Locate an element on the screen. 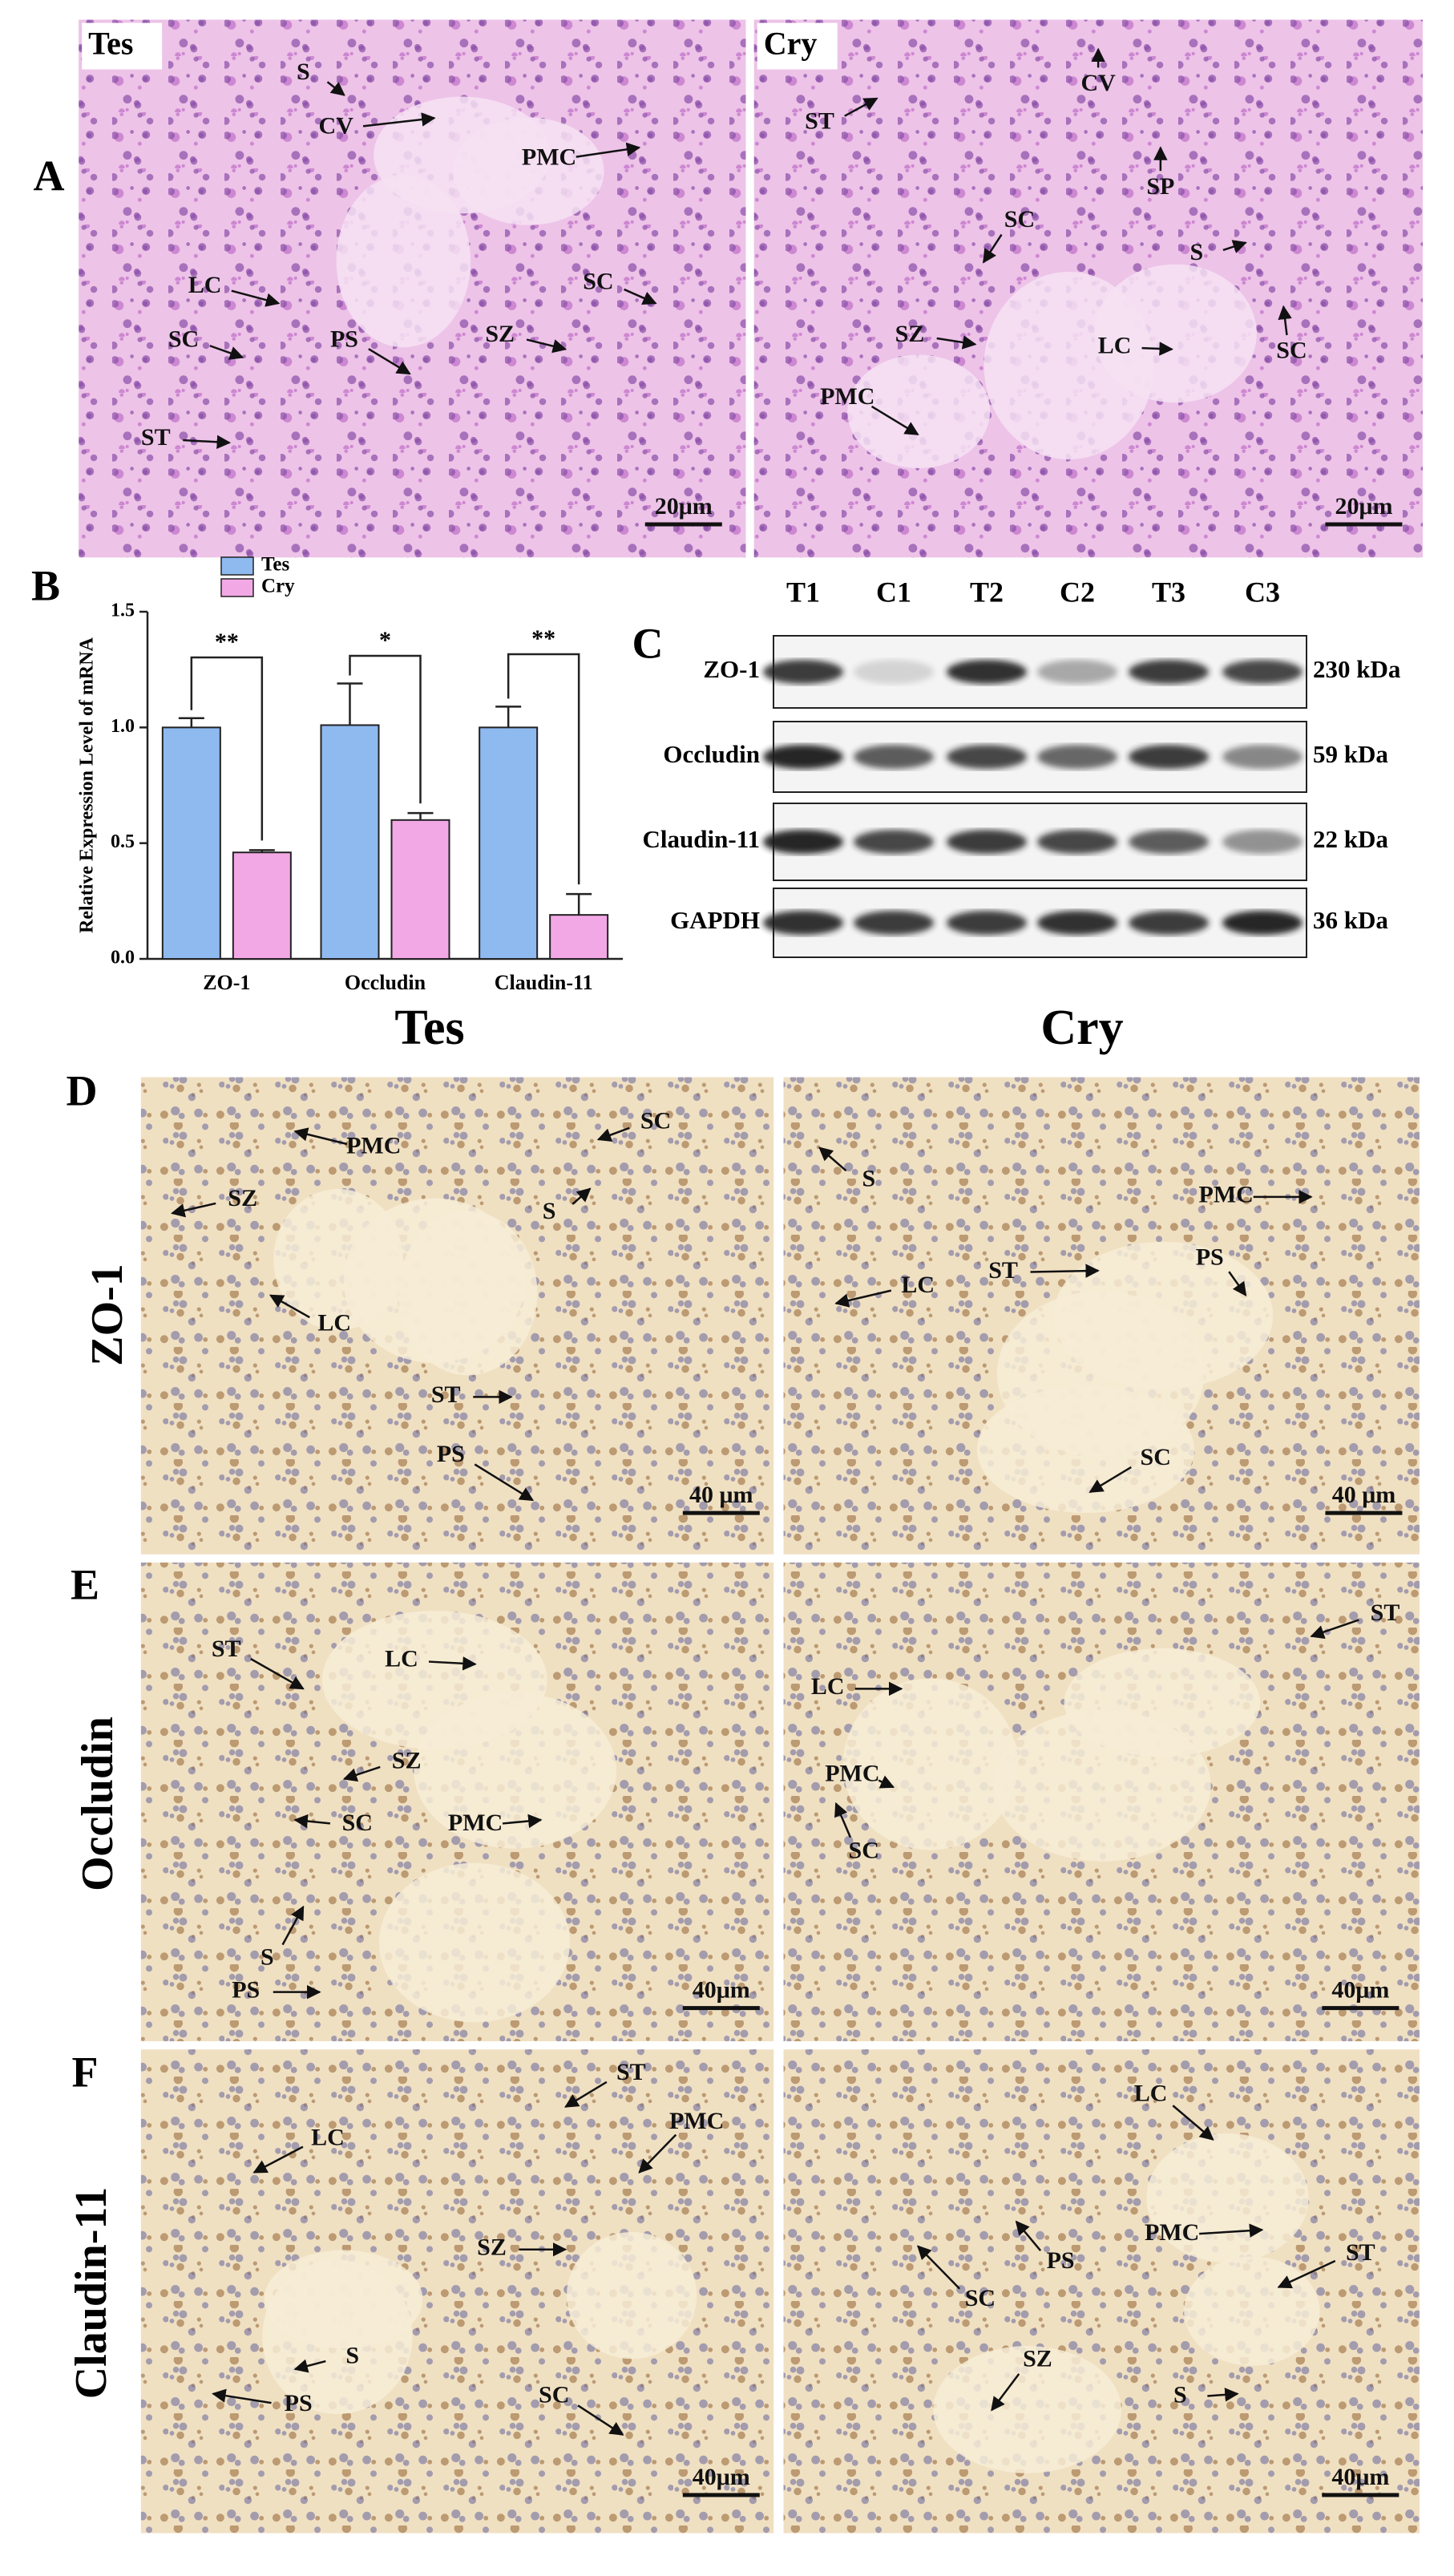 The width and height of the screenshot is (1454, 2576). panel-label: C is located at coordinates (648, 643).